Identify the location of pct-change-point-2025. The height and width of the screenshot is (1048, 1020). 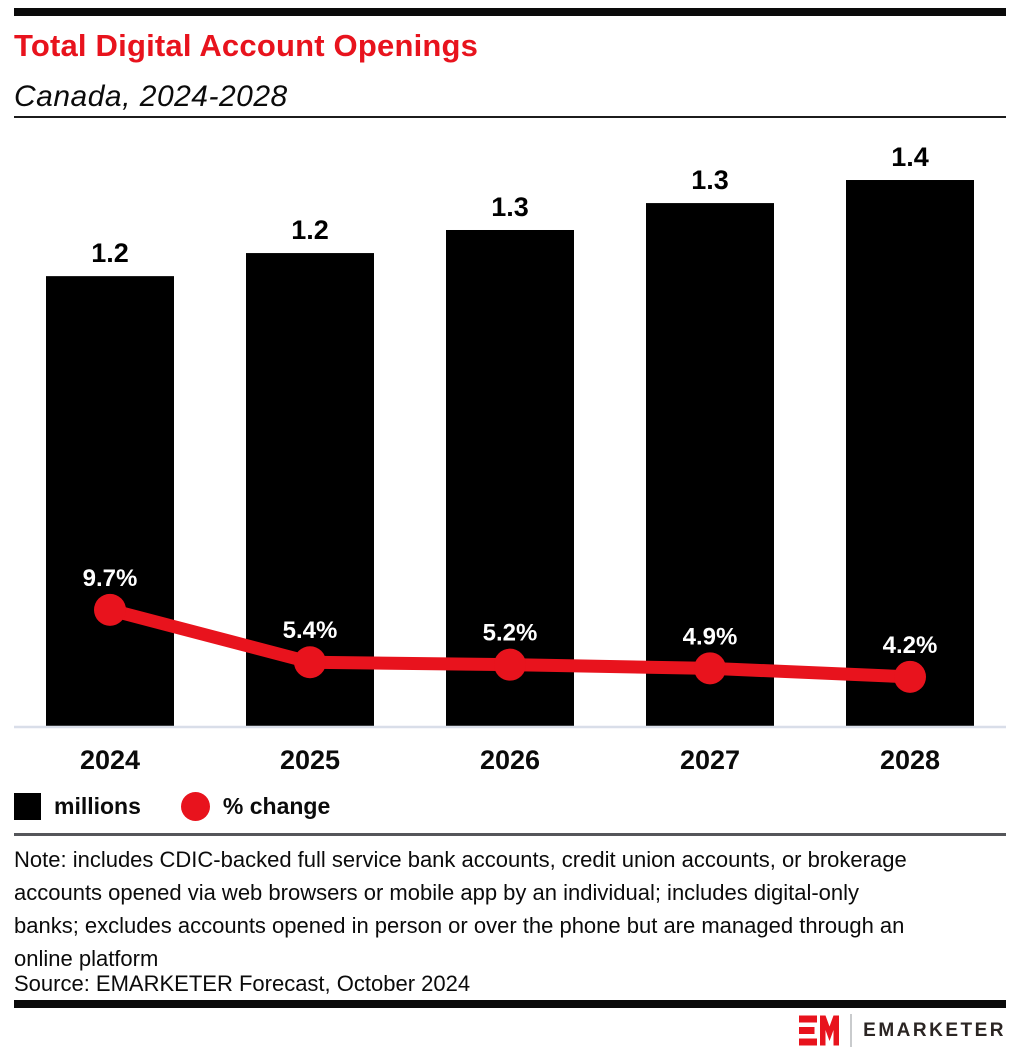
(310, 662).